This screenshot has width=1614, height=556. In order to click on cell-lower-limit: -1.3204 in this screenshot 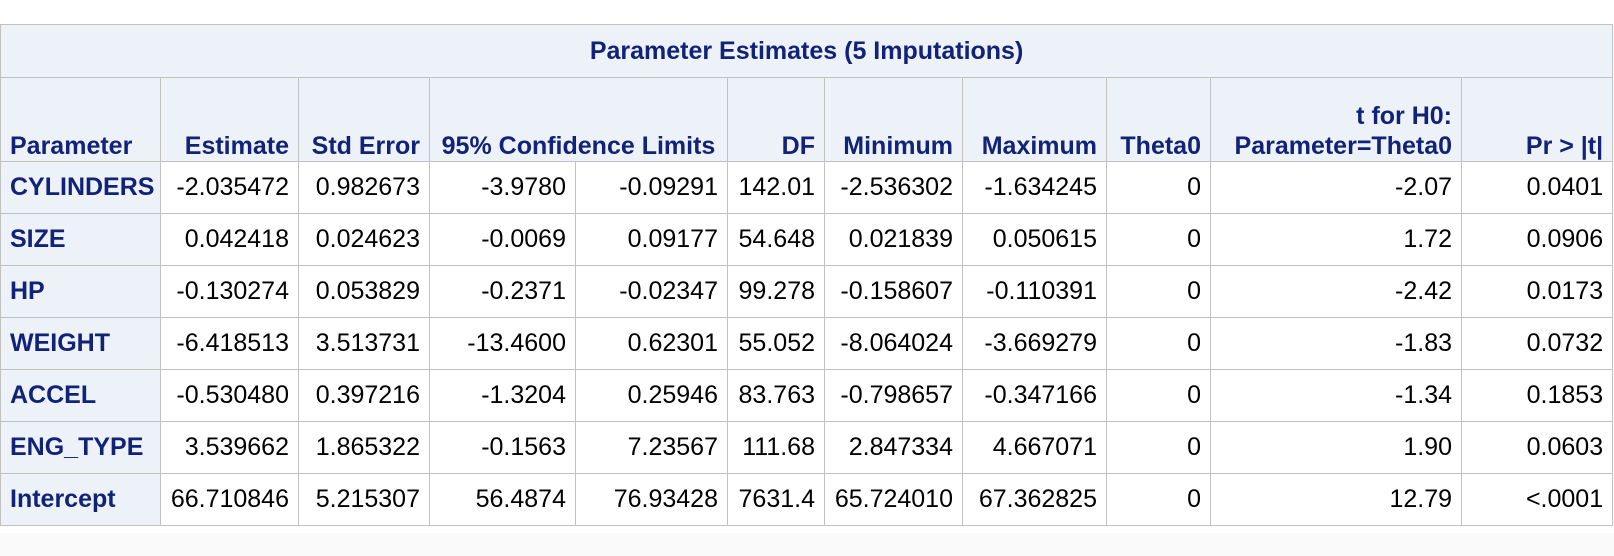, I will do `click(502, 395)`.